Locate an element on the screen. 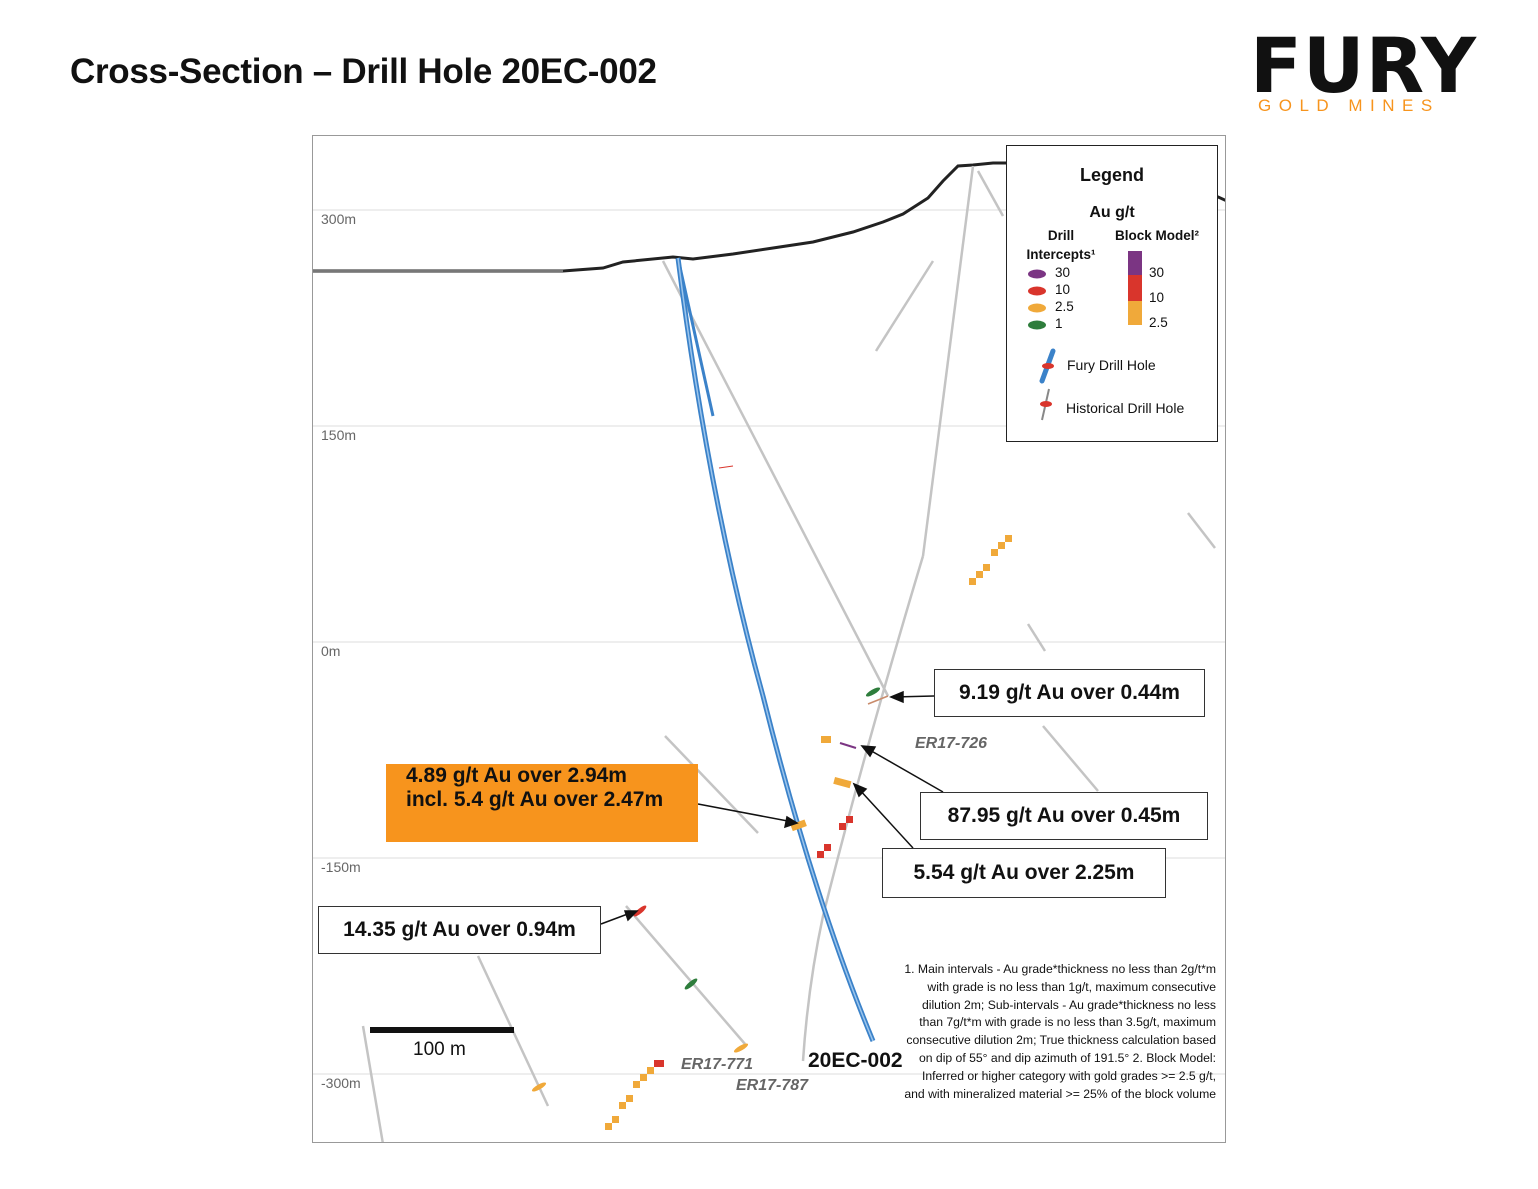 The image size is (1538, 1189). hole-label-er17-787: ER17-787 is located at coordinates (772, 1085).